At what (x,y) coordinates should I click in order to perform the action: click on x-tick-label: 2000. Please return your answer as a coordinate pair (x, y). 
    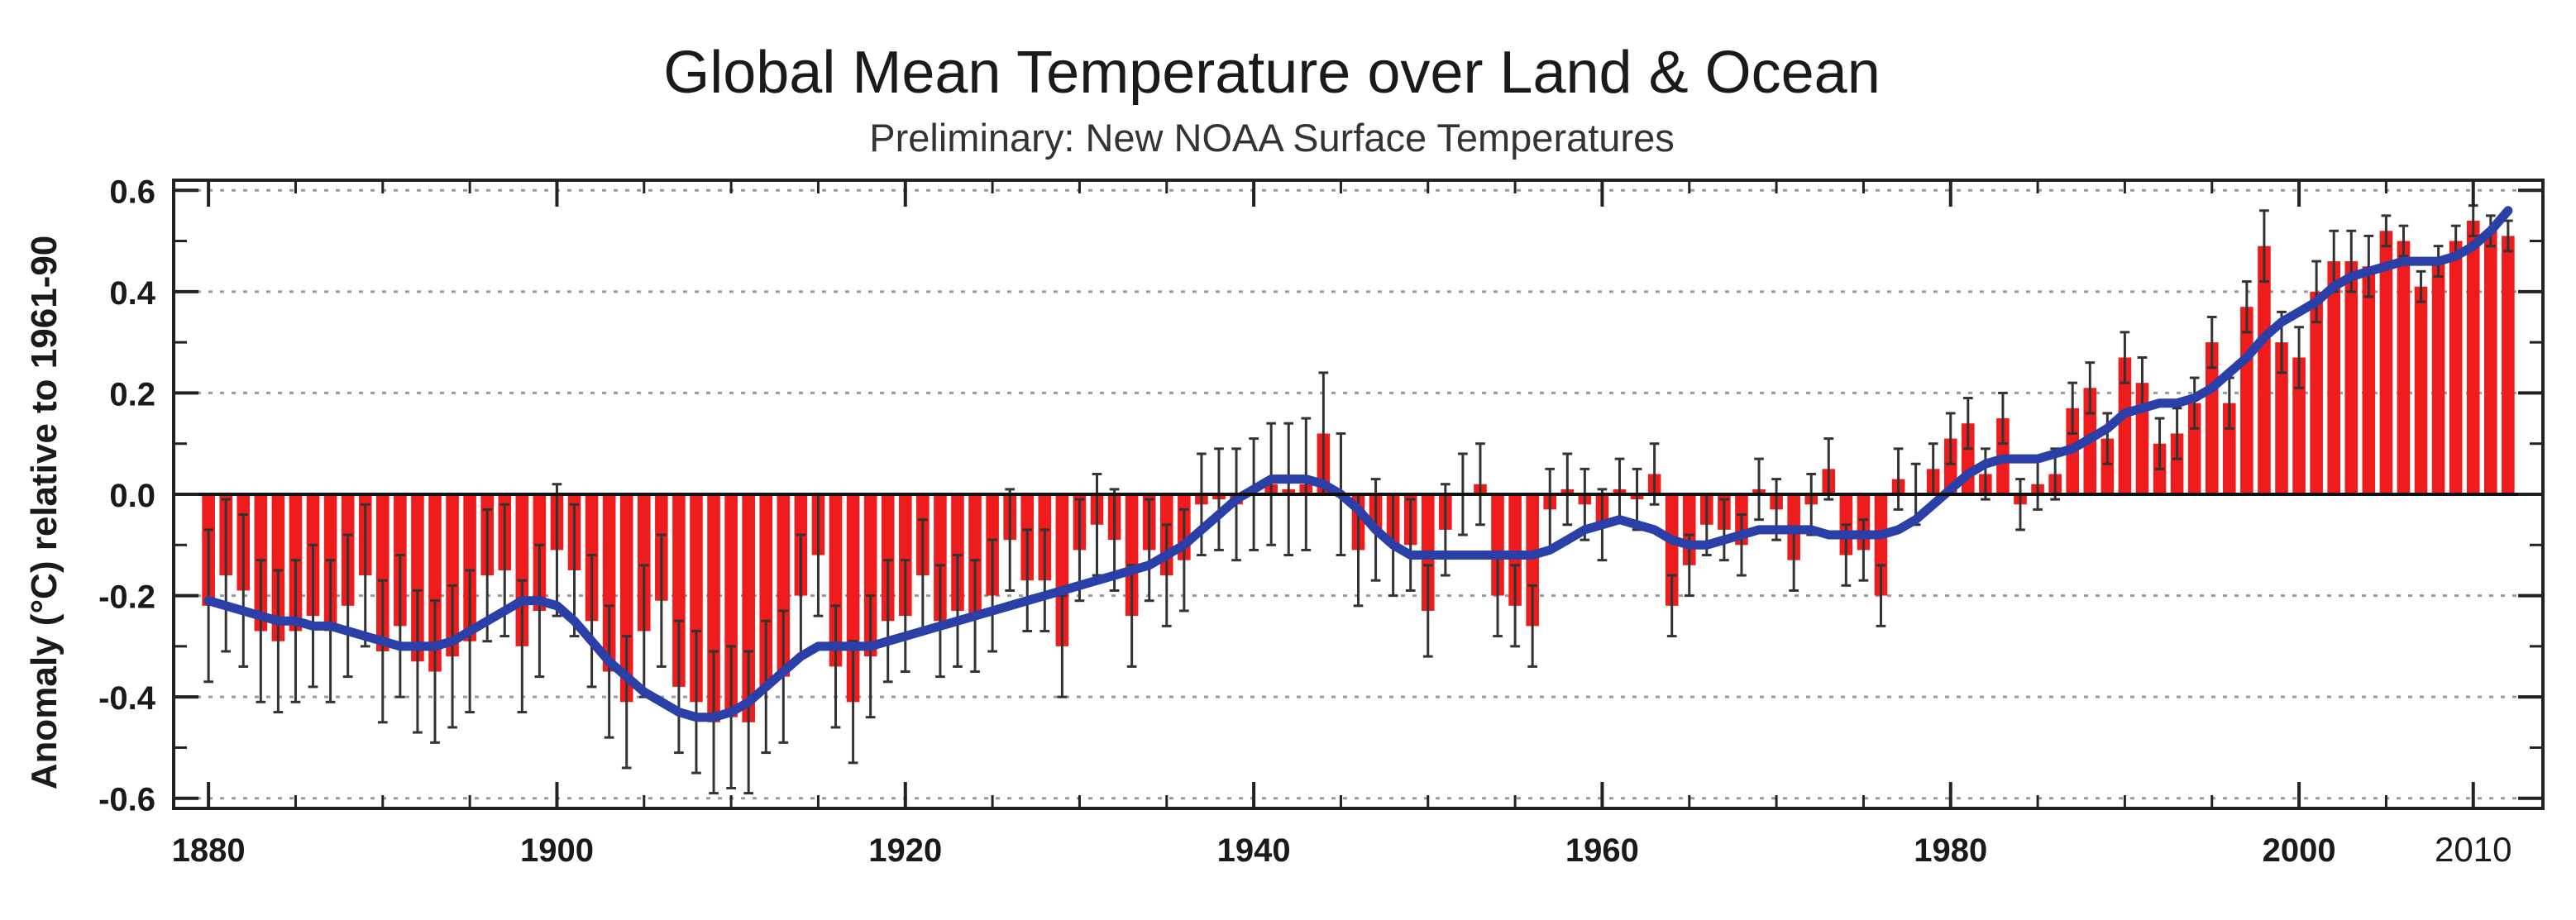
    Looking at the image, I should click on (2299, 851).